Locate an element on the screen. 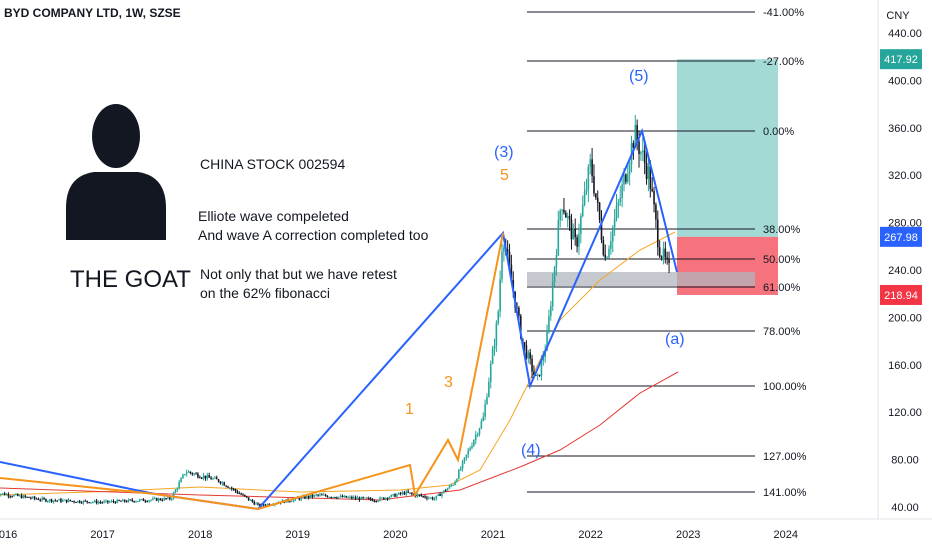 The height and width of the screenshot is (550, 932). price-badge-text: 218.94 is located at coordinates (901, 296).